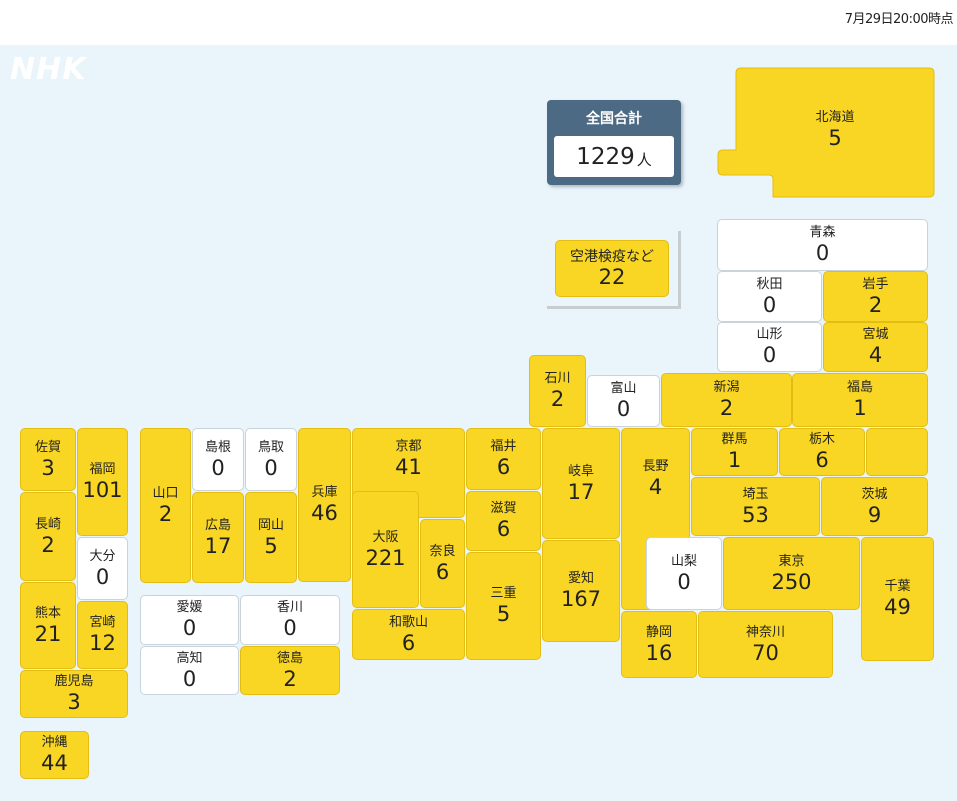 This screenshot has height=801, width=957. What do you see at coordinates (605, 156) in the screenshot?
I see `national-total-value: 1229` at bounding box center [605, 156].